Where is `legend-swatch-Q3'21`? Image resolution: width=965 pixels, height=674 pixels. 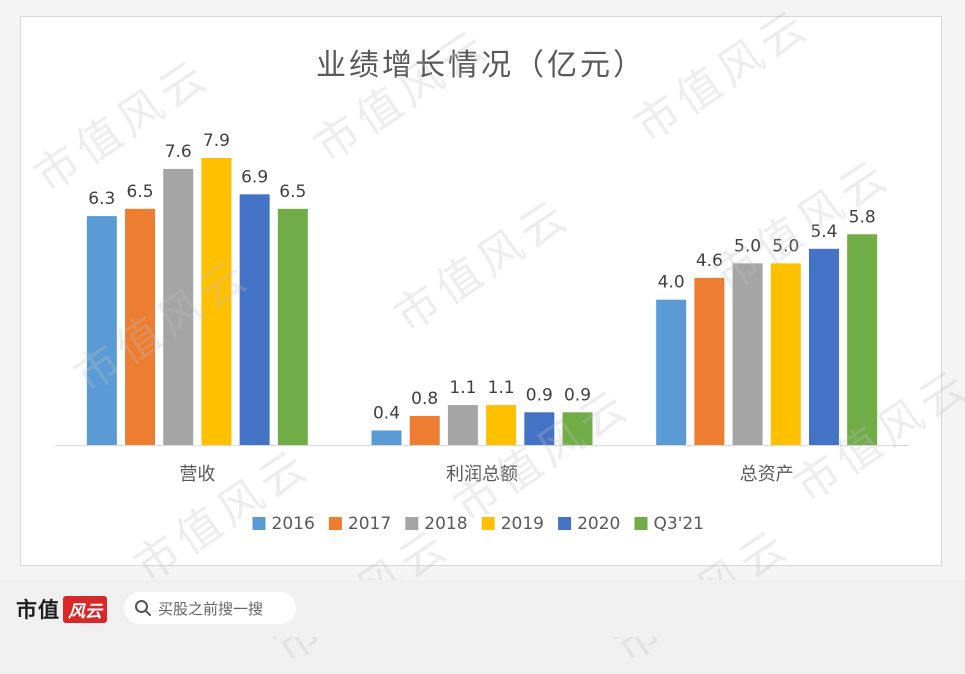
legend-swatch-Q3'21 is located at coordinates (641, 523).